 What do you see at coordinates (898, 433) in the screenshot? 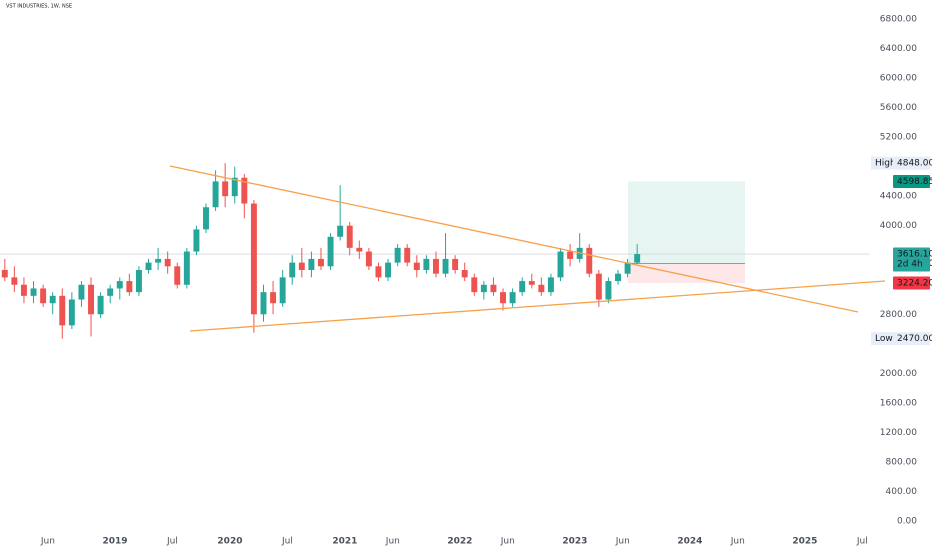
I see `y-tick-label: 1200.00` at bounding box center [898, 433].